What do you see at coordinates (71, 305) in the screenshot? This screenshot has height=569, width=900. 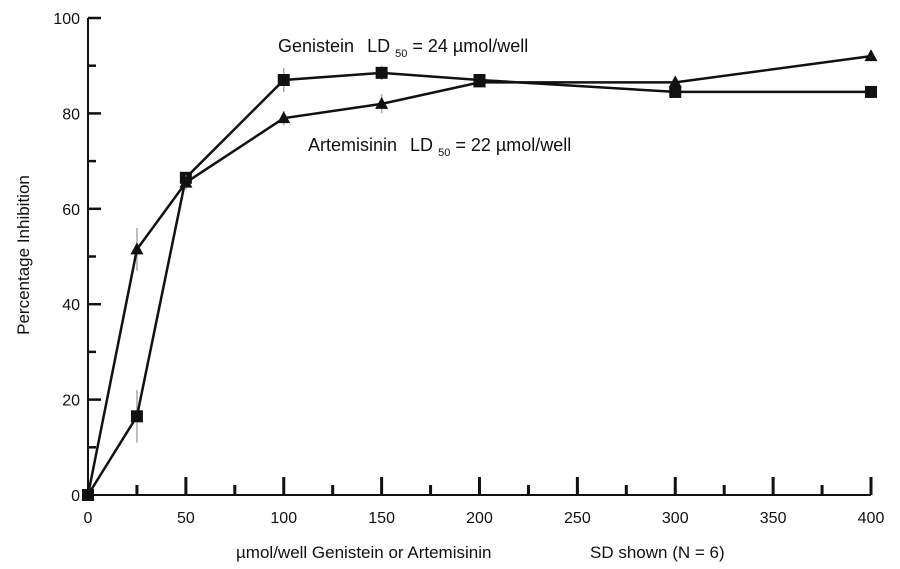 I see `y-tick-label: 40` at bounding box center [71, 305].